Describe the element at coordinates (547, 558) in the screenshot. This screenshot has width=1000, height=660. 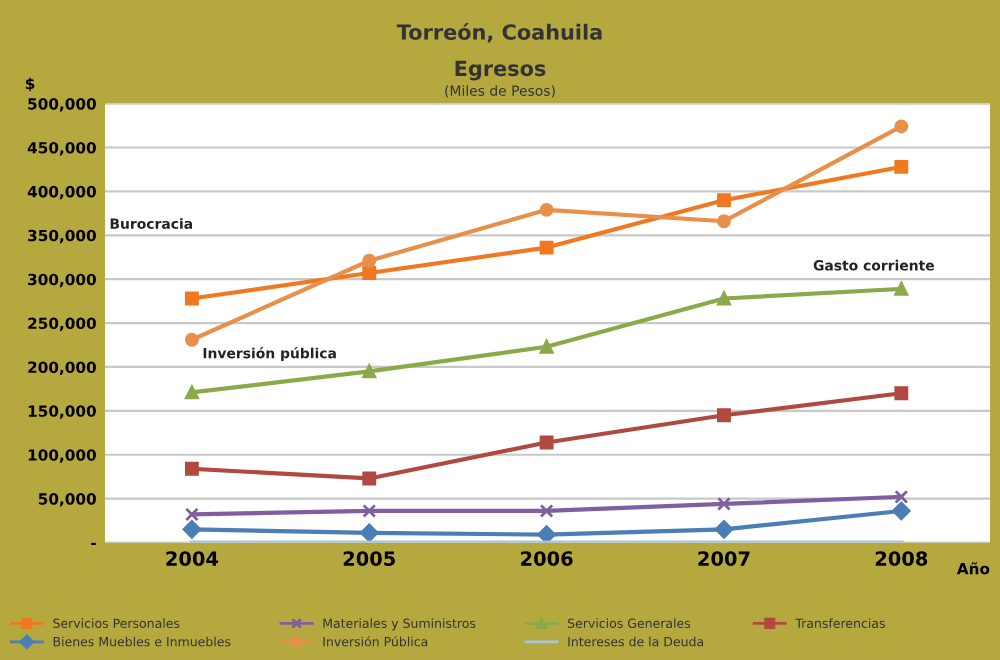
I see `x-tick-label: 2006` at that location.